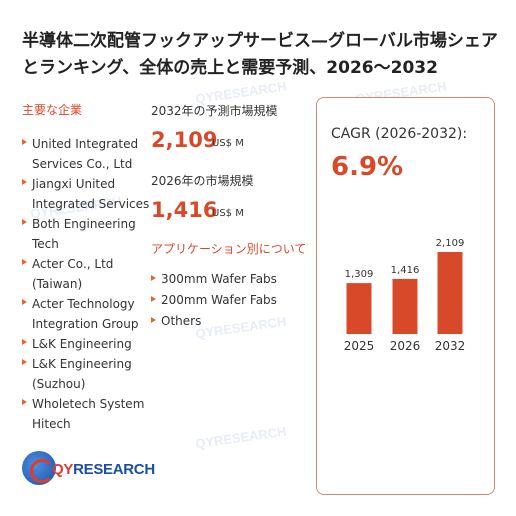 Image resolution: width=516 pixels, height=516 pixels. What do you see at coordinates (86, 414) in the screenshot?
I see `company-item: Wholetech System Hitech` at bounding box center [86, 414].